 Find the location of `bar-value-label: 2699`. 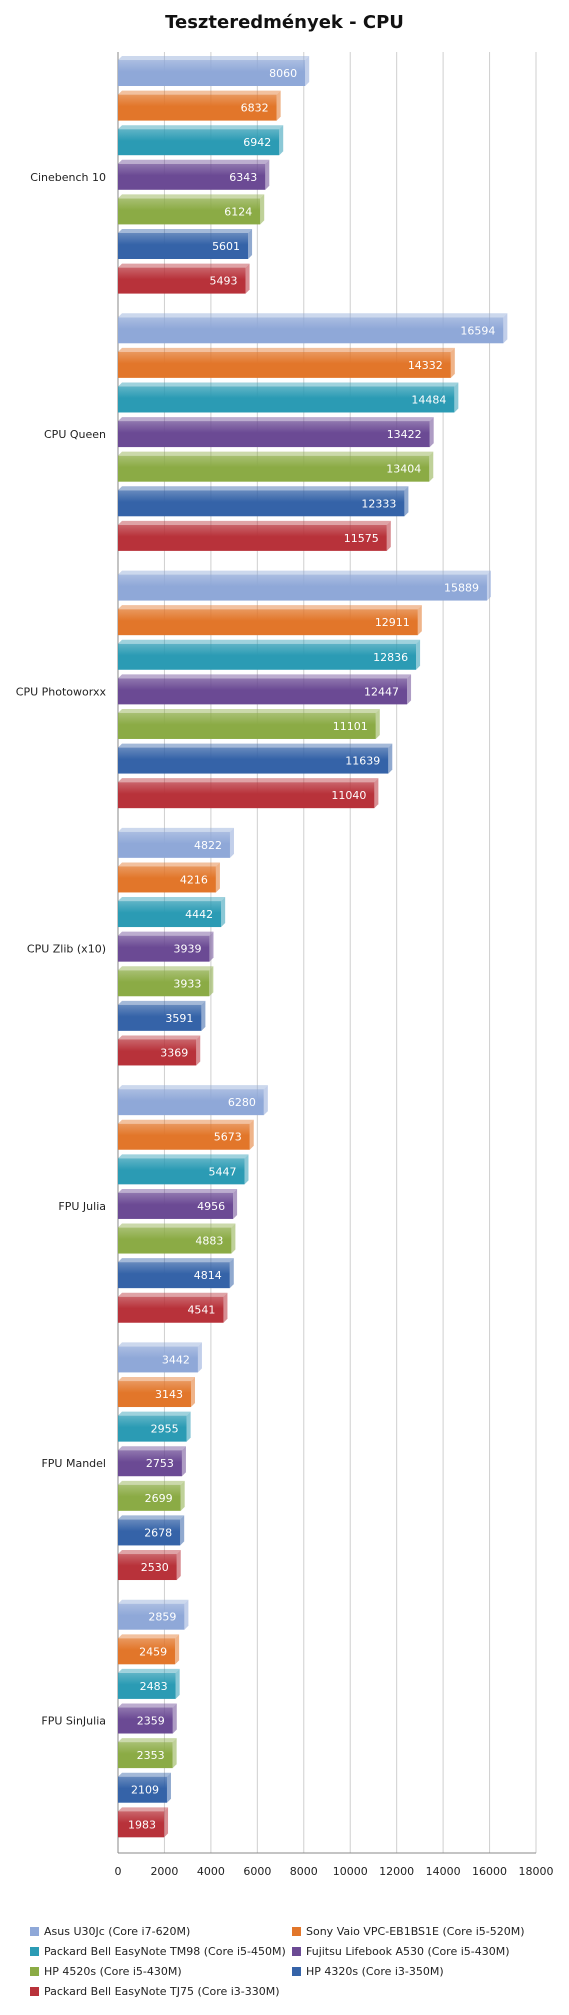

bar-value-label: 2699 is located at coordinates (159, 1498).